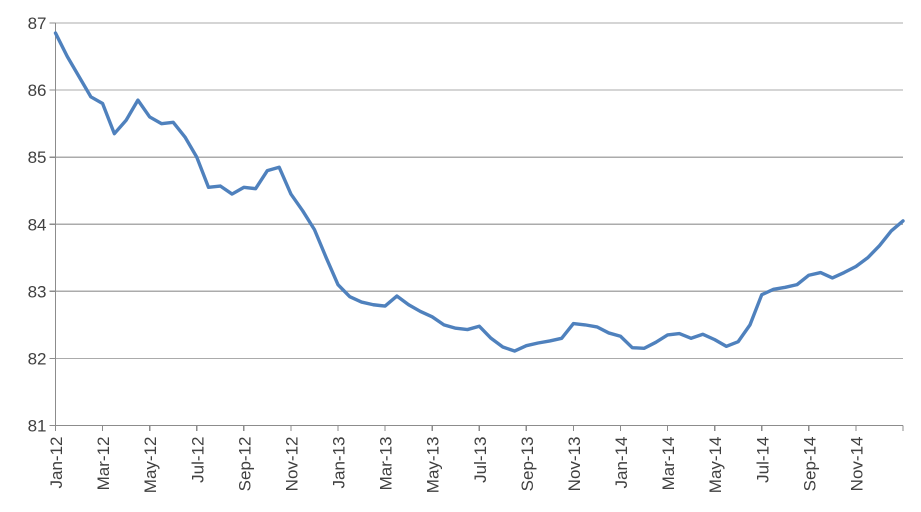 Image resolution: width=921 pixels, height=512 pixels. Describe the element at coordinates (809, 464) in the screenshot. I see `x-tick-label: Sep-14` at that location.